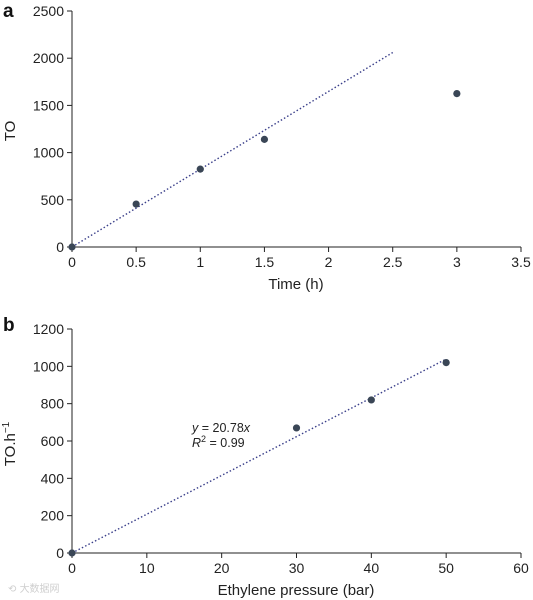 This screenshot has width=533, height=600. Describe the element at coordinates (203, 439) in the screenshot. I see `r2-sup: 2` at that location.